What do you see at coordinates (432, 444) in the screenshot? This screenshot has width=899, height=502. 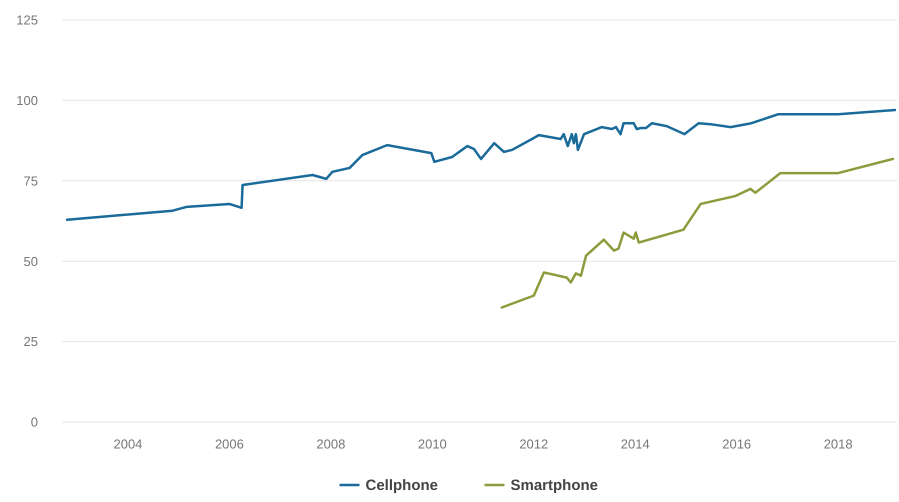 I see `x-tick-label: 2010` at bounding box center [432, 444].